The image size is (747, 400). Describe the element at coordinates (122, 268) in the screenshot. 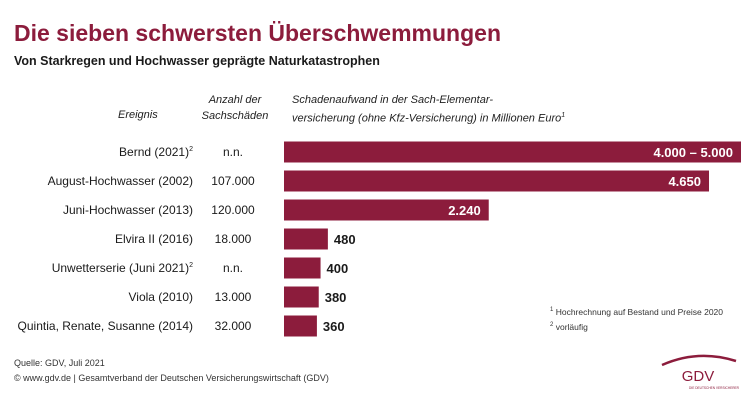

I see `category-label: Unwetterserie (Juni 2021)2` at that location.